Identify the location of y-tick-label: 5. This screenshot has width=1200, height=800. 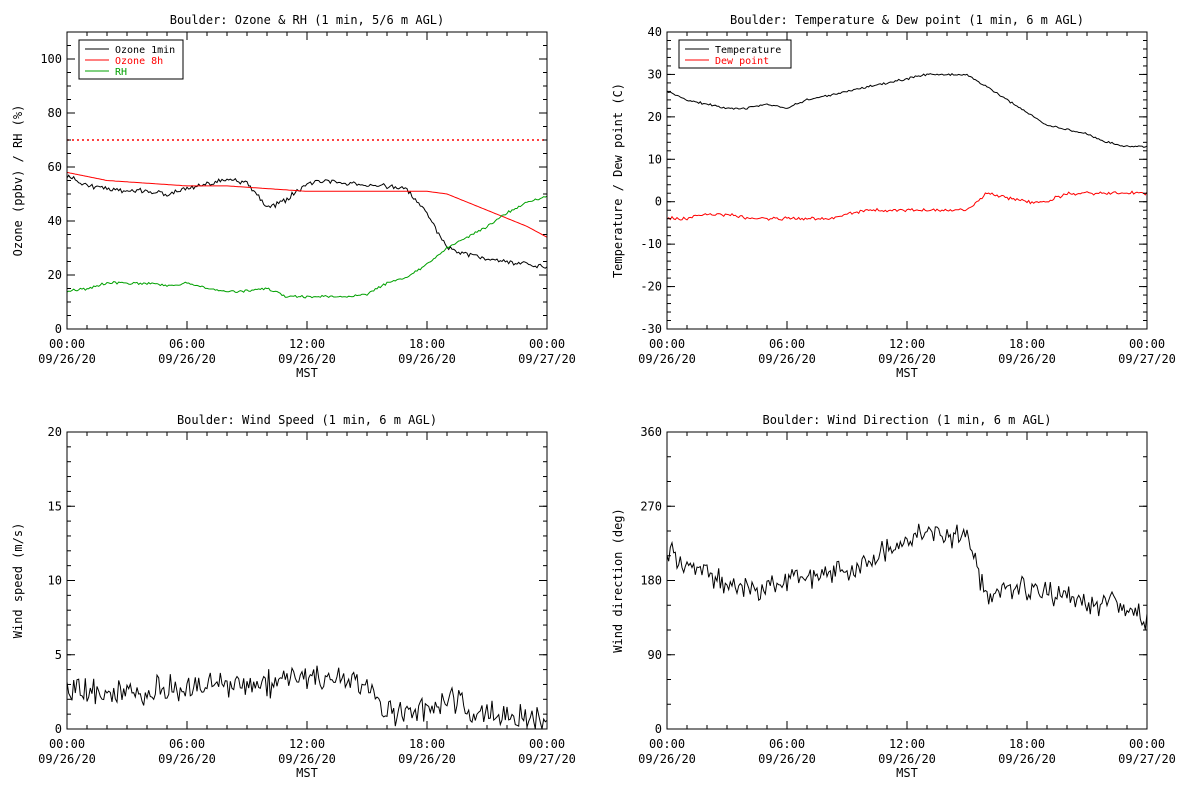
(58, 655).